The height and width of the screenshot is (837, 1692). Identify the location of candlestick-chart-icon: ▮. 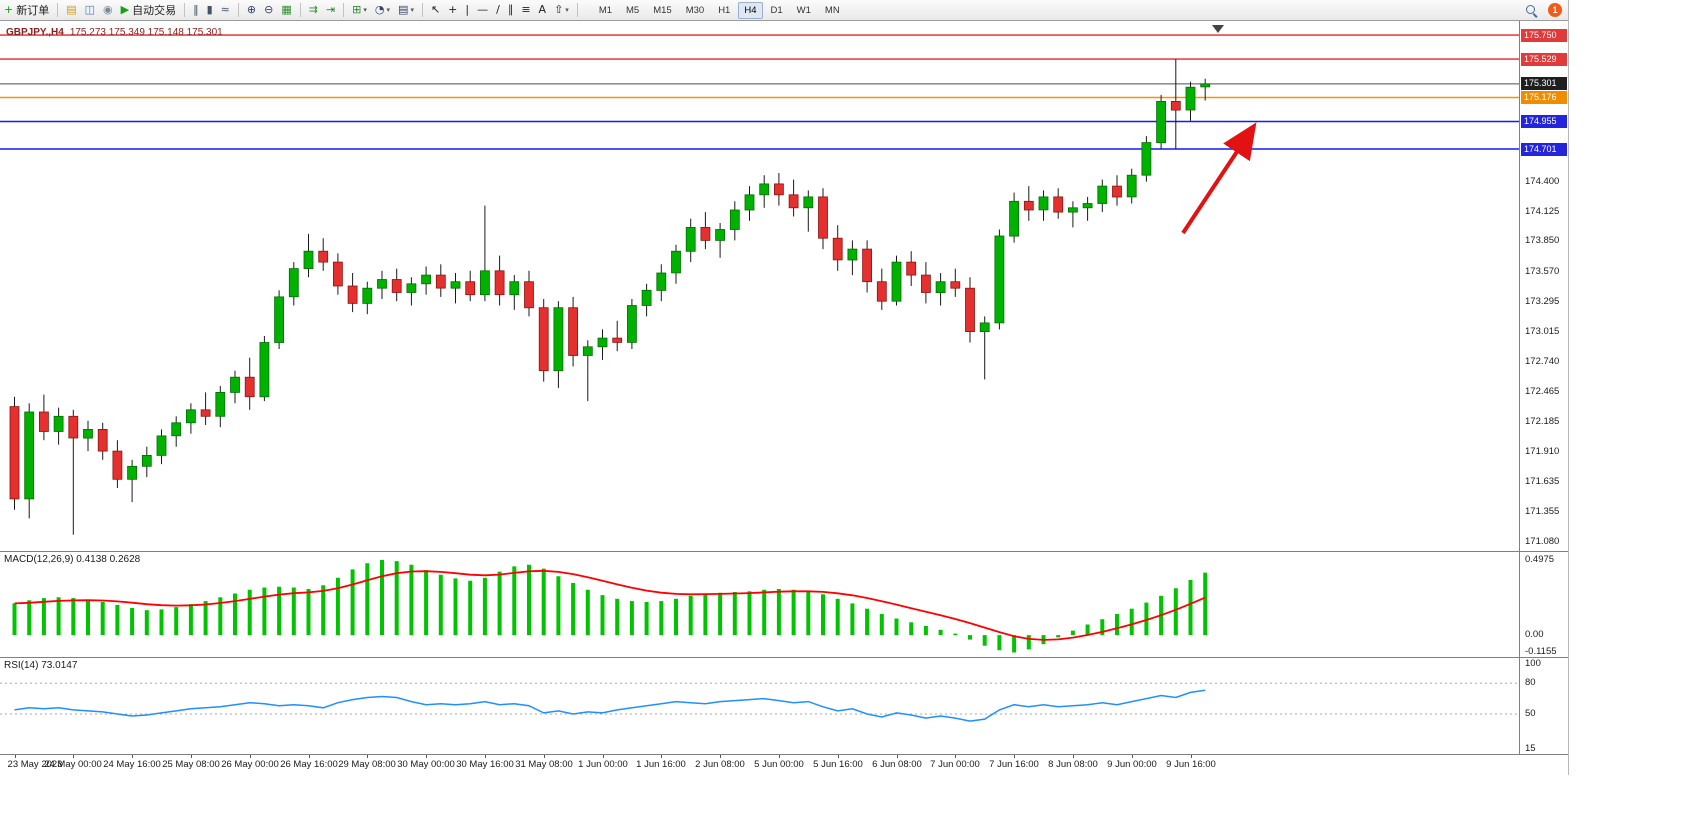
(210, 10).